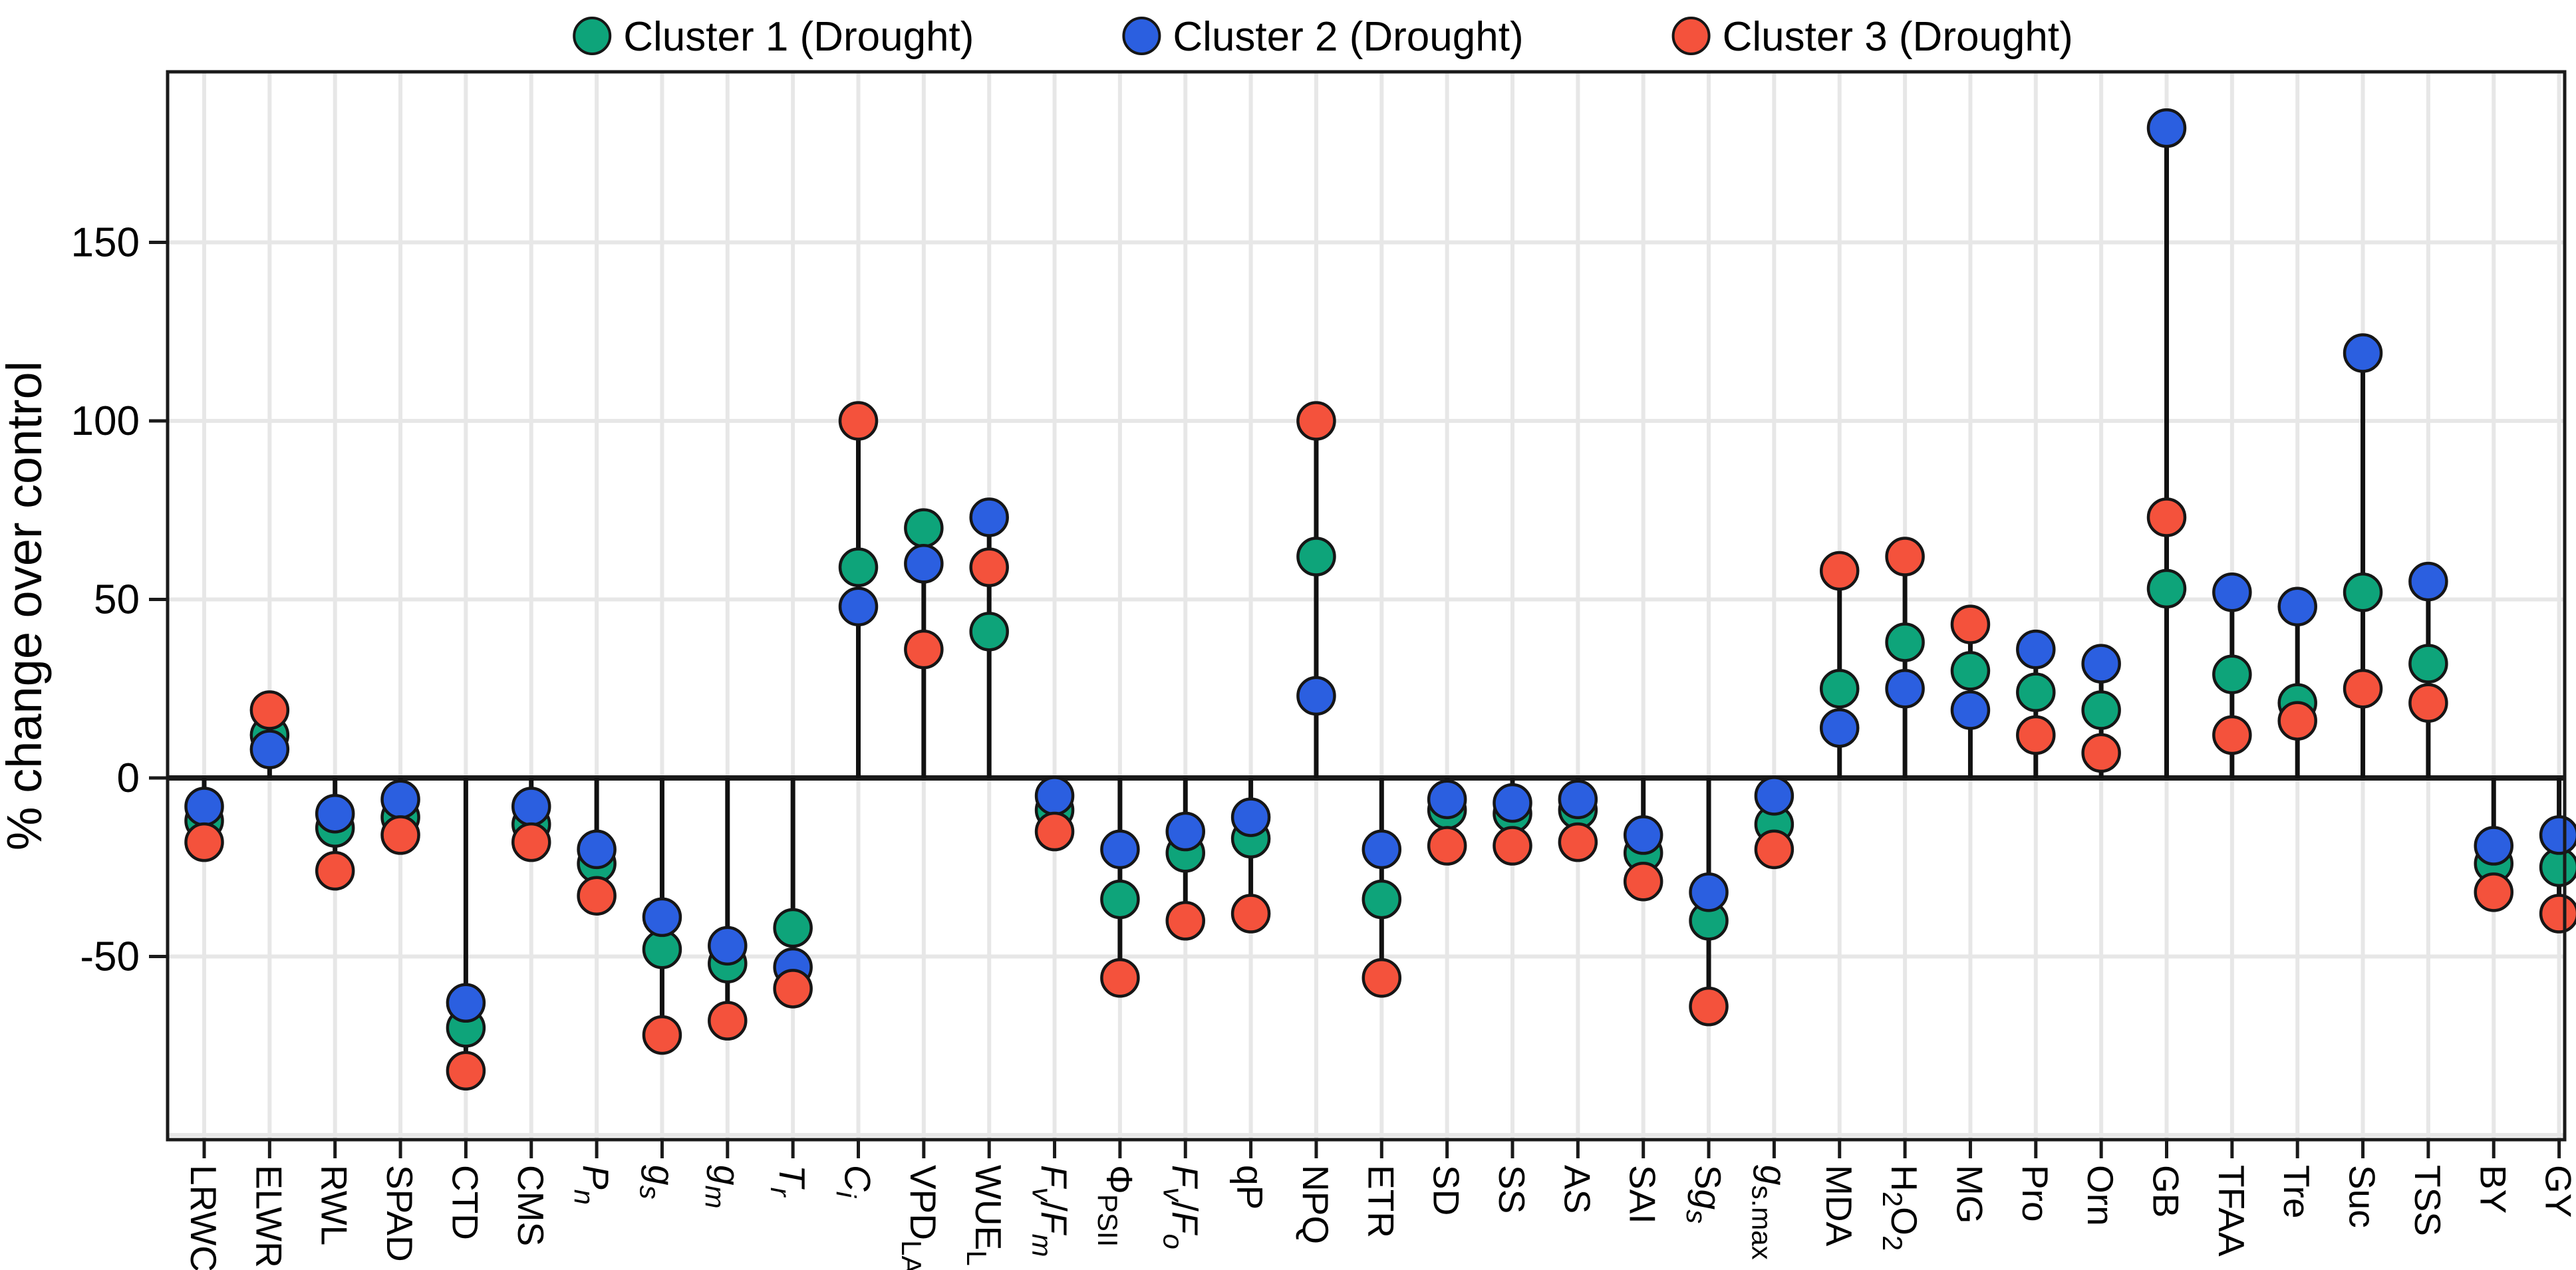 The height and width of the screenshot is (1270, 2576). What do you see at coordinates (658, 1182) in the screenshot?
I see `x-tick-label: gs` at bounding box center [658, 1182].